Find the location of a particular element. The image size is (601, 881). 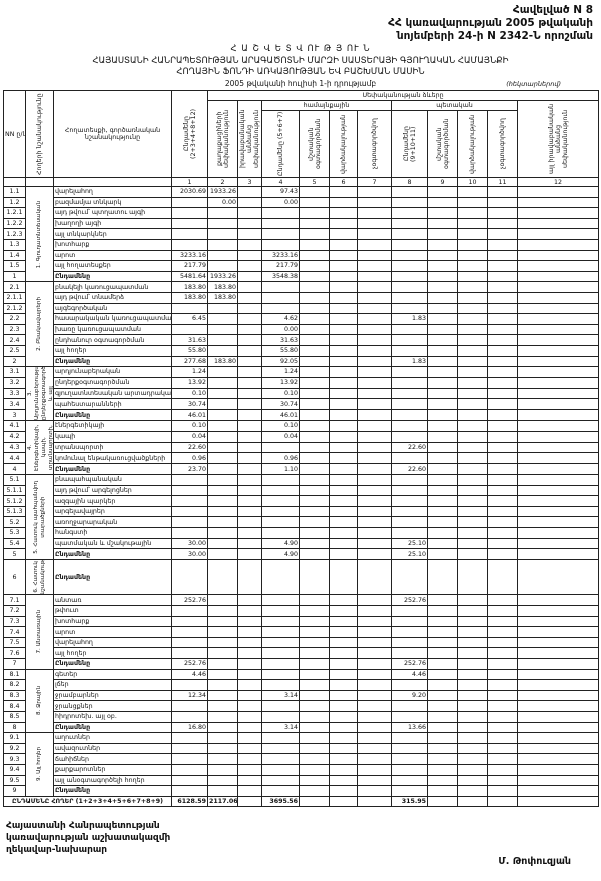

column-header-text: Ընդամենը (9+10+11) is located at coordinates (409, 144).